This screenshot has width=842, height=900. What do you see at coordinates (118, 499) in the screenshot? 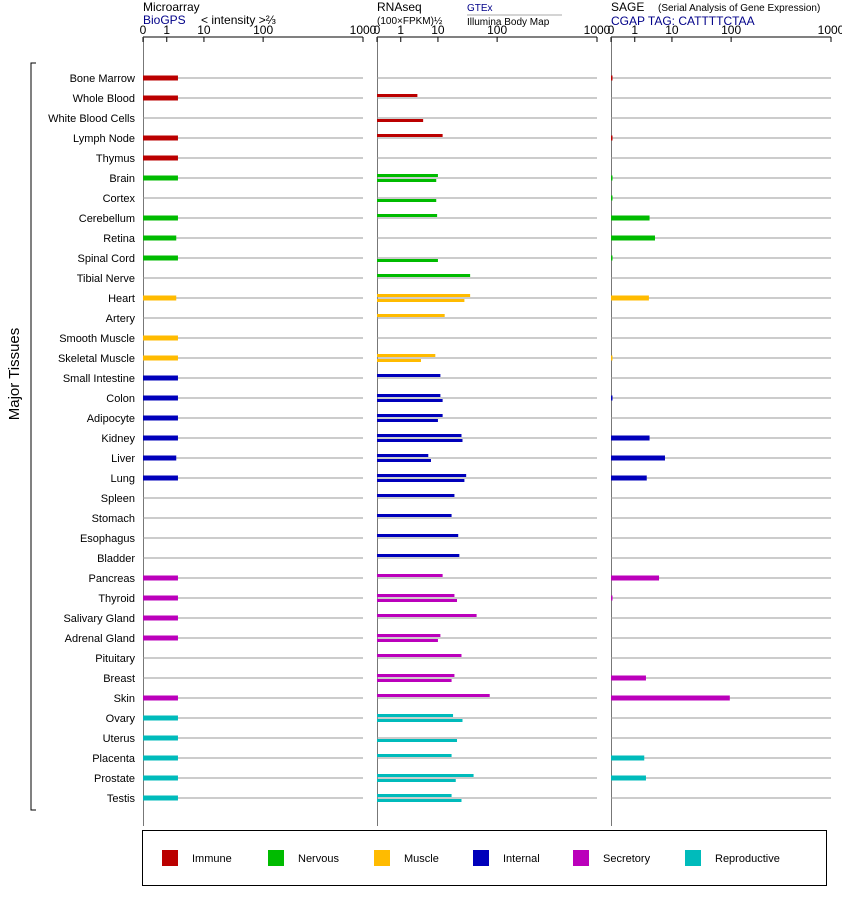
I see `tissue-label: Spleen` at bounding box center [118, 499].